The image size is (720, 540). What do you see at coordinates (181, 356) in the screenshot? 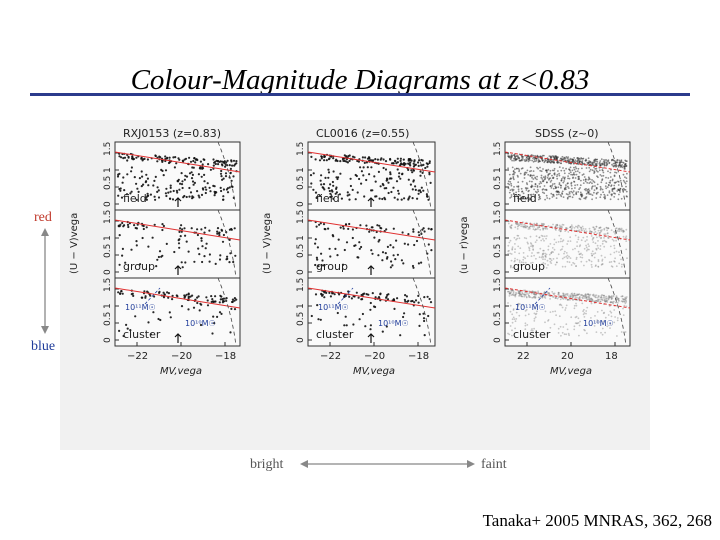
I see `x-tick-label: −20` at bounding box center [181, 356].